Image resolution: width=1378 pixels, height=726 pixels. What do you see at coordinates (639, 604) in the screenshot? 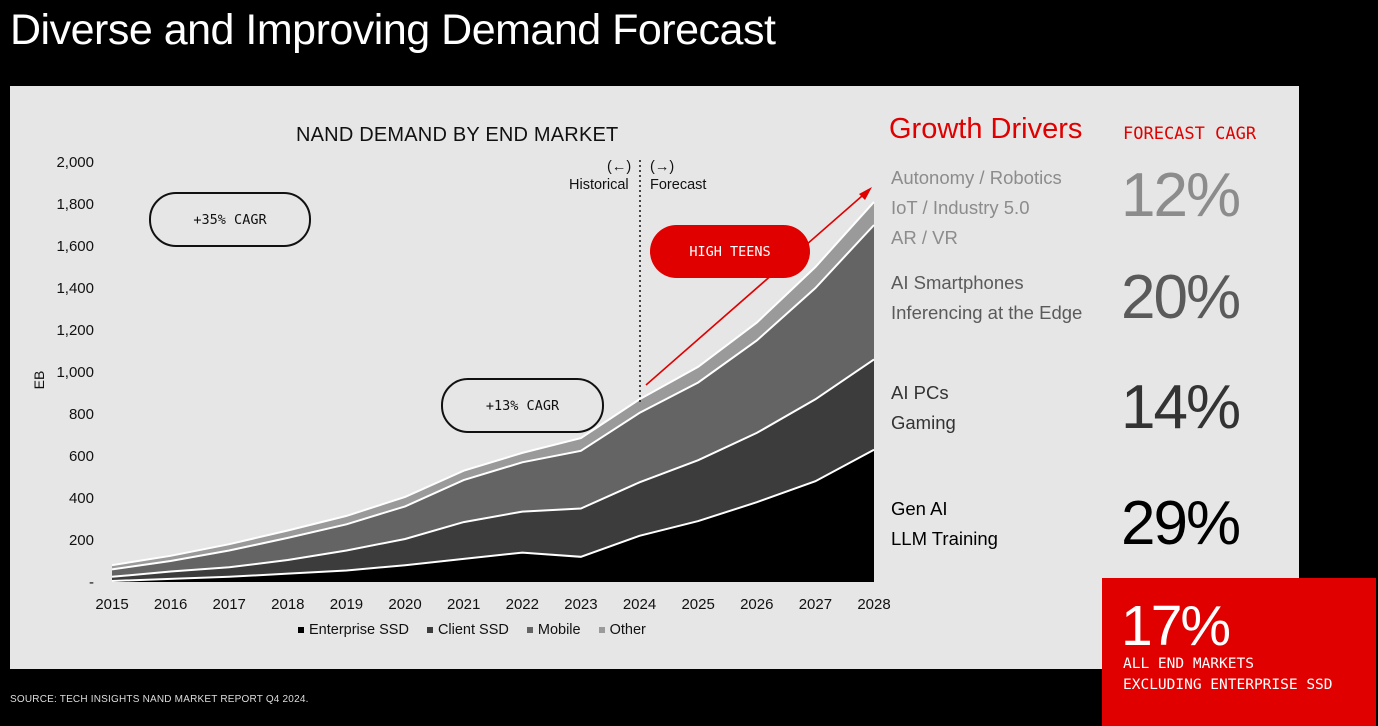
I see `x-tick-label: 2024` at bounding box center [639, 604].